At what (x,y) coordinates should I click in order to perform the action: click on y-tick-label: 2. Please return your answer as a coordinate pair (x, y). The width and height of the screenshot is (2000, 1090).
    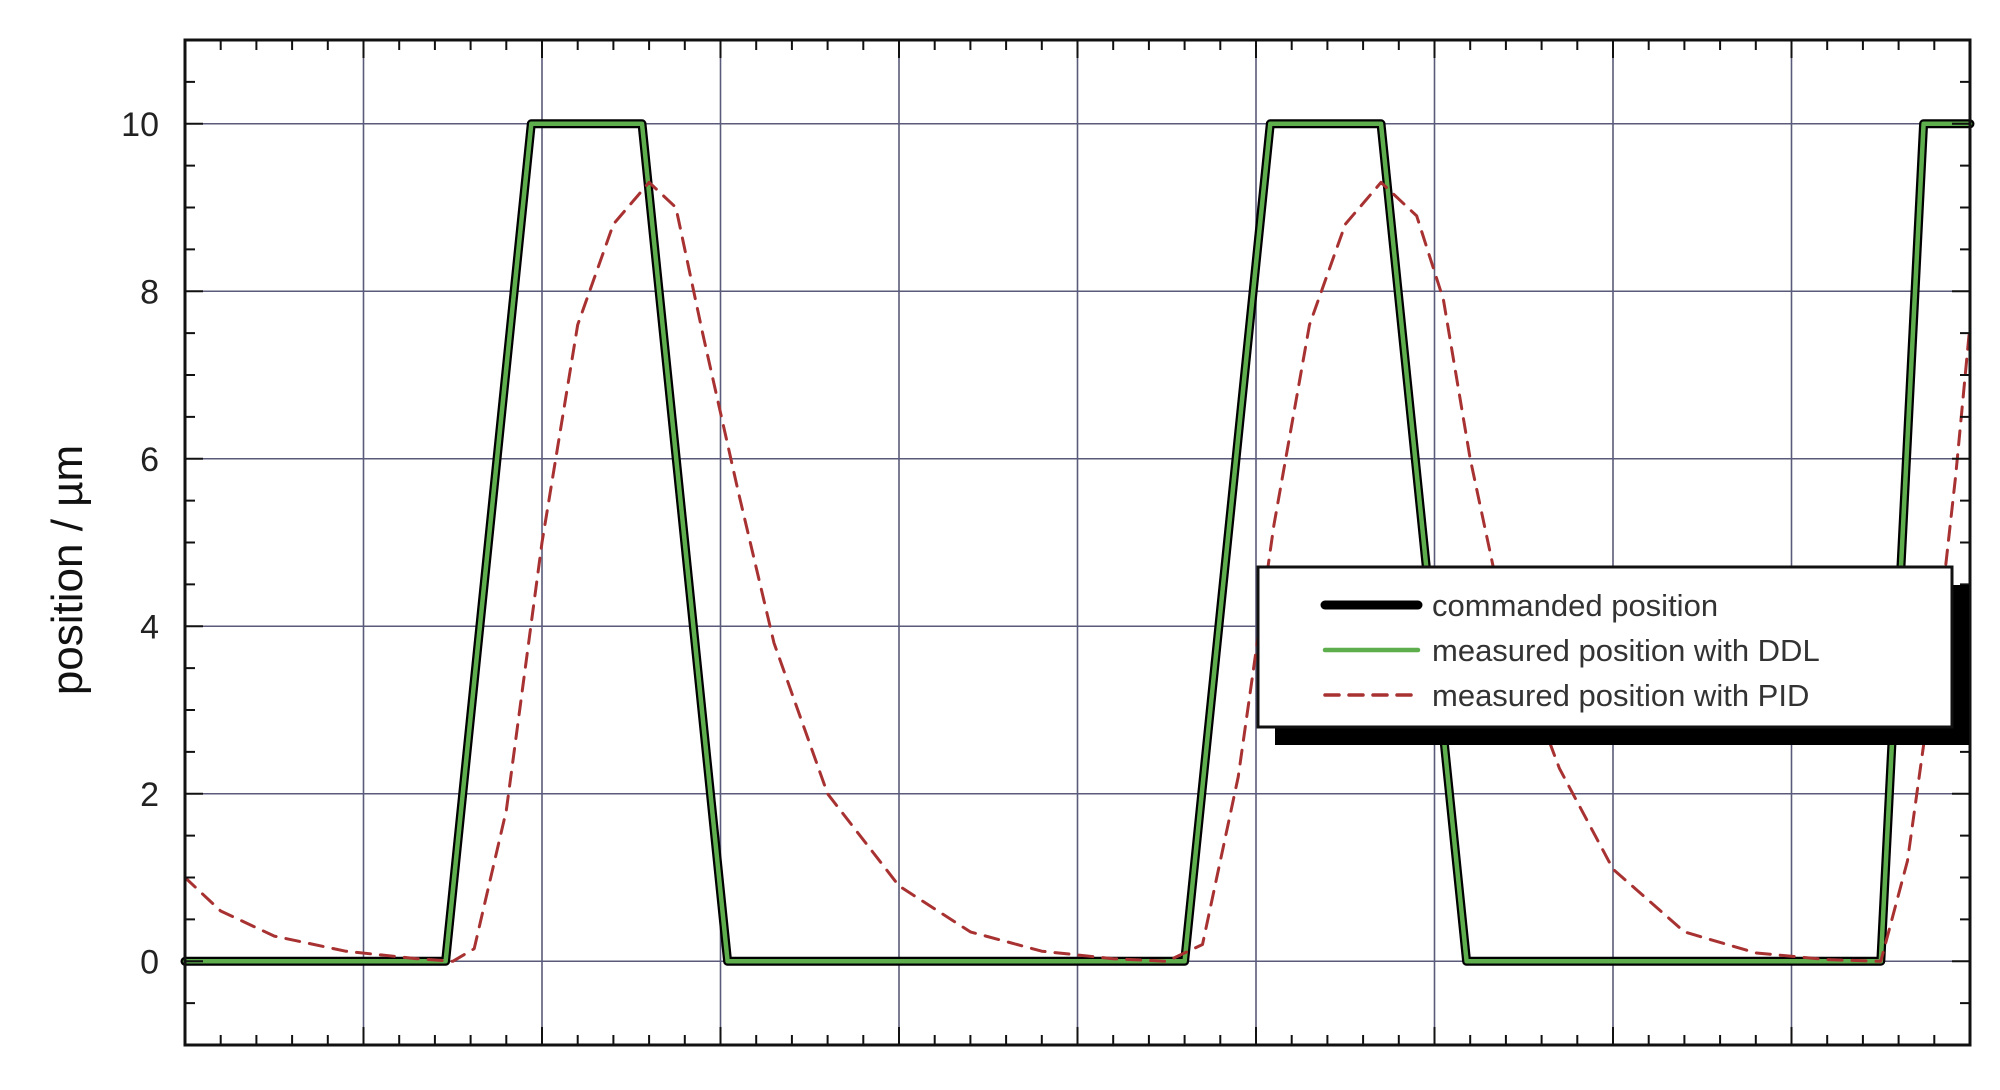
    Looking at the image, I should click on (149, 795).